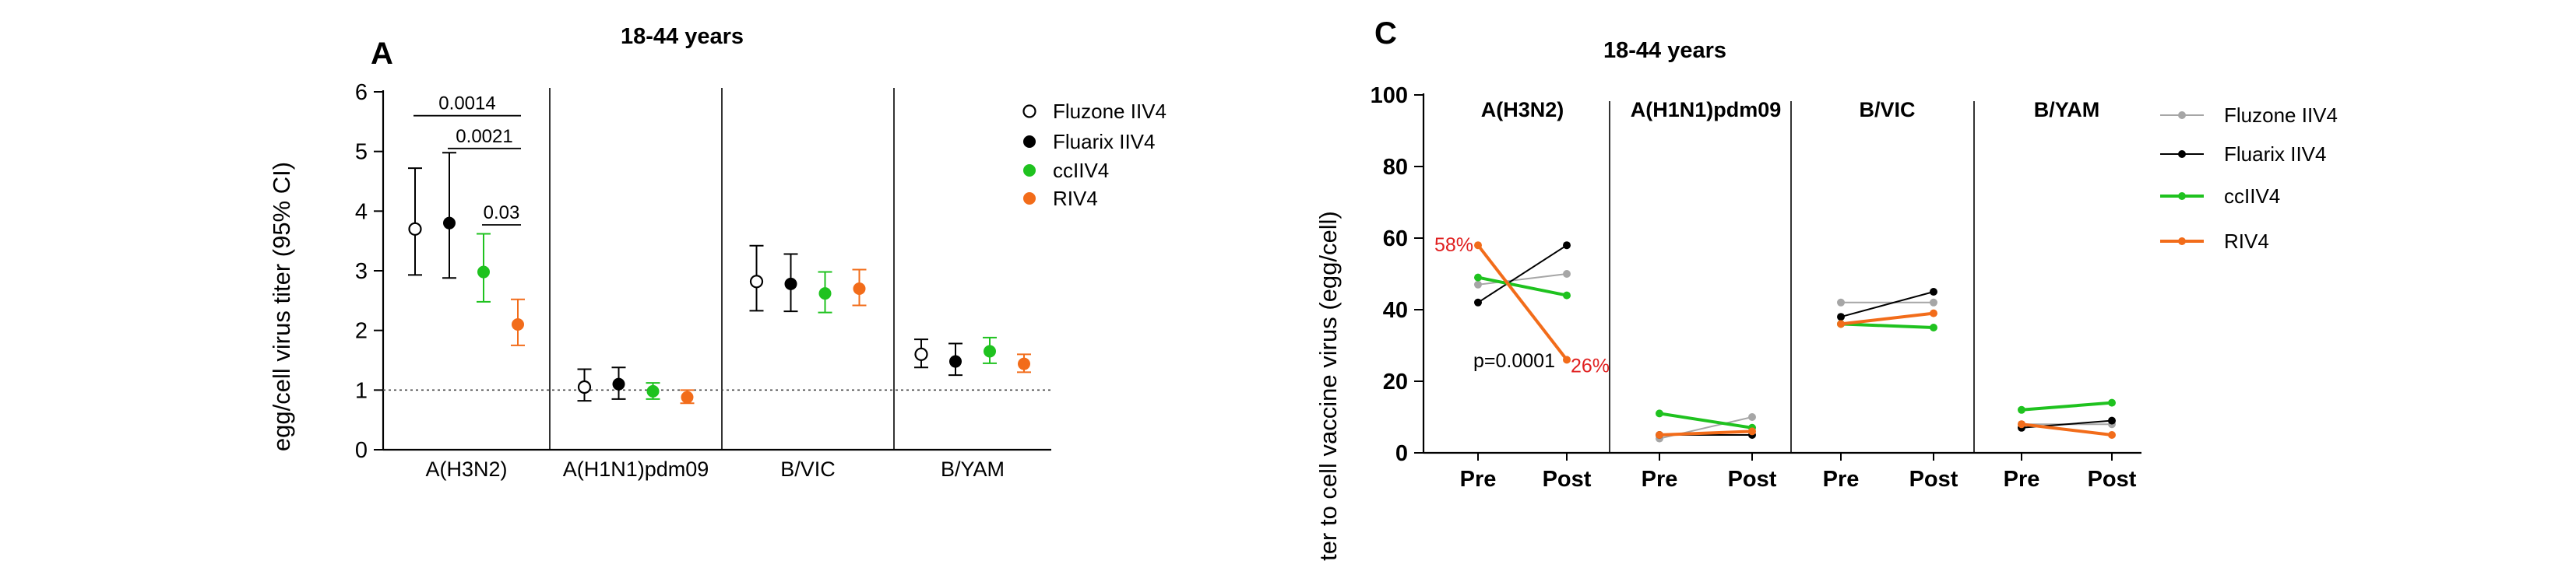 This screenshot has height=568, width=2576. Describe the element at coordinates (1887, 109) in the screenshot. I see `subpanel-title: B/VIC` at that location.